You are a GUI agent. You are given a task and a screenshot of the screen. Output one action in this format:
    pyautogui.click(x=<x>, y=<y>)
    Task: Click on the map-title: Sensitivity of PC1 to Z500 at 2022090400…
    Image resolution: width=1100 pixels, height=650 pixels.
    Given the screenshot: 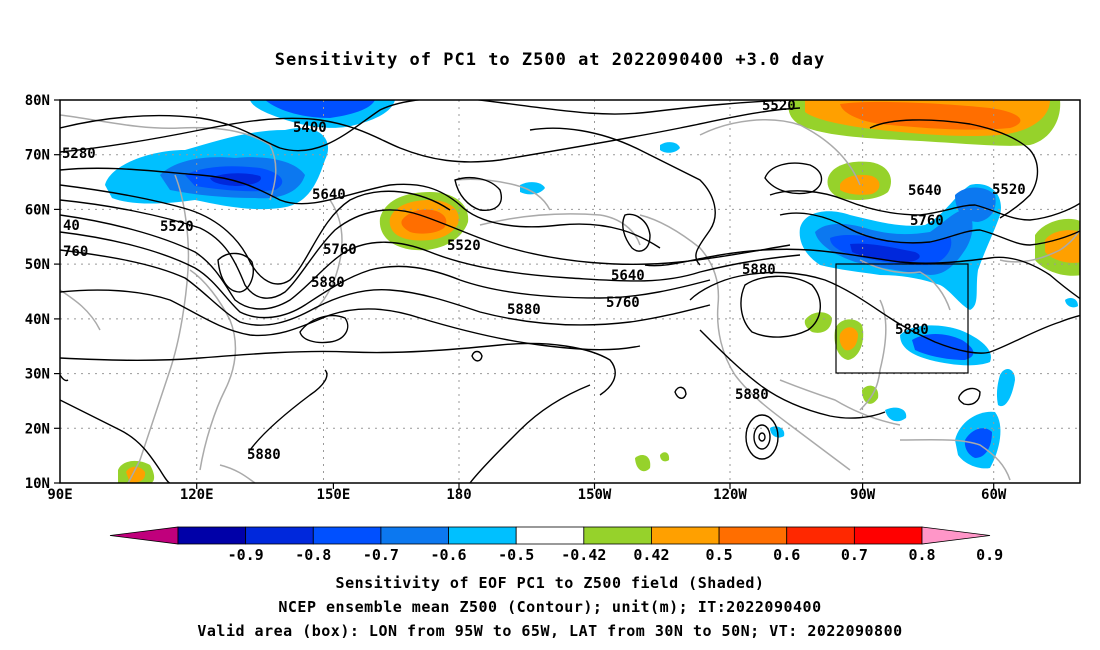 What is the action you would take?
    pyautogui.click(x=550, y=60)
    